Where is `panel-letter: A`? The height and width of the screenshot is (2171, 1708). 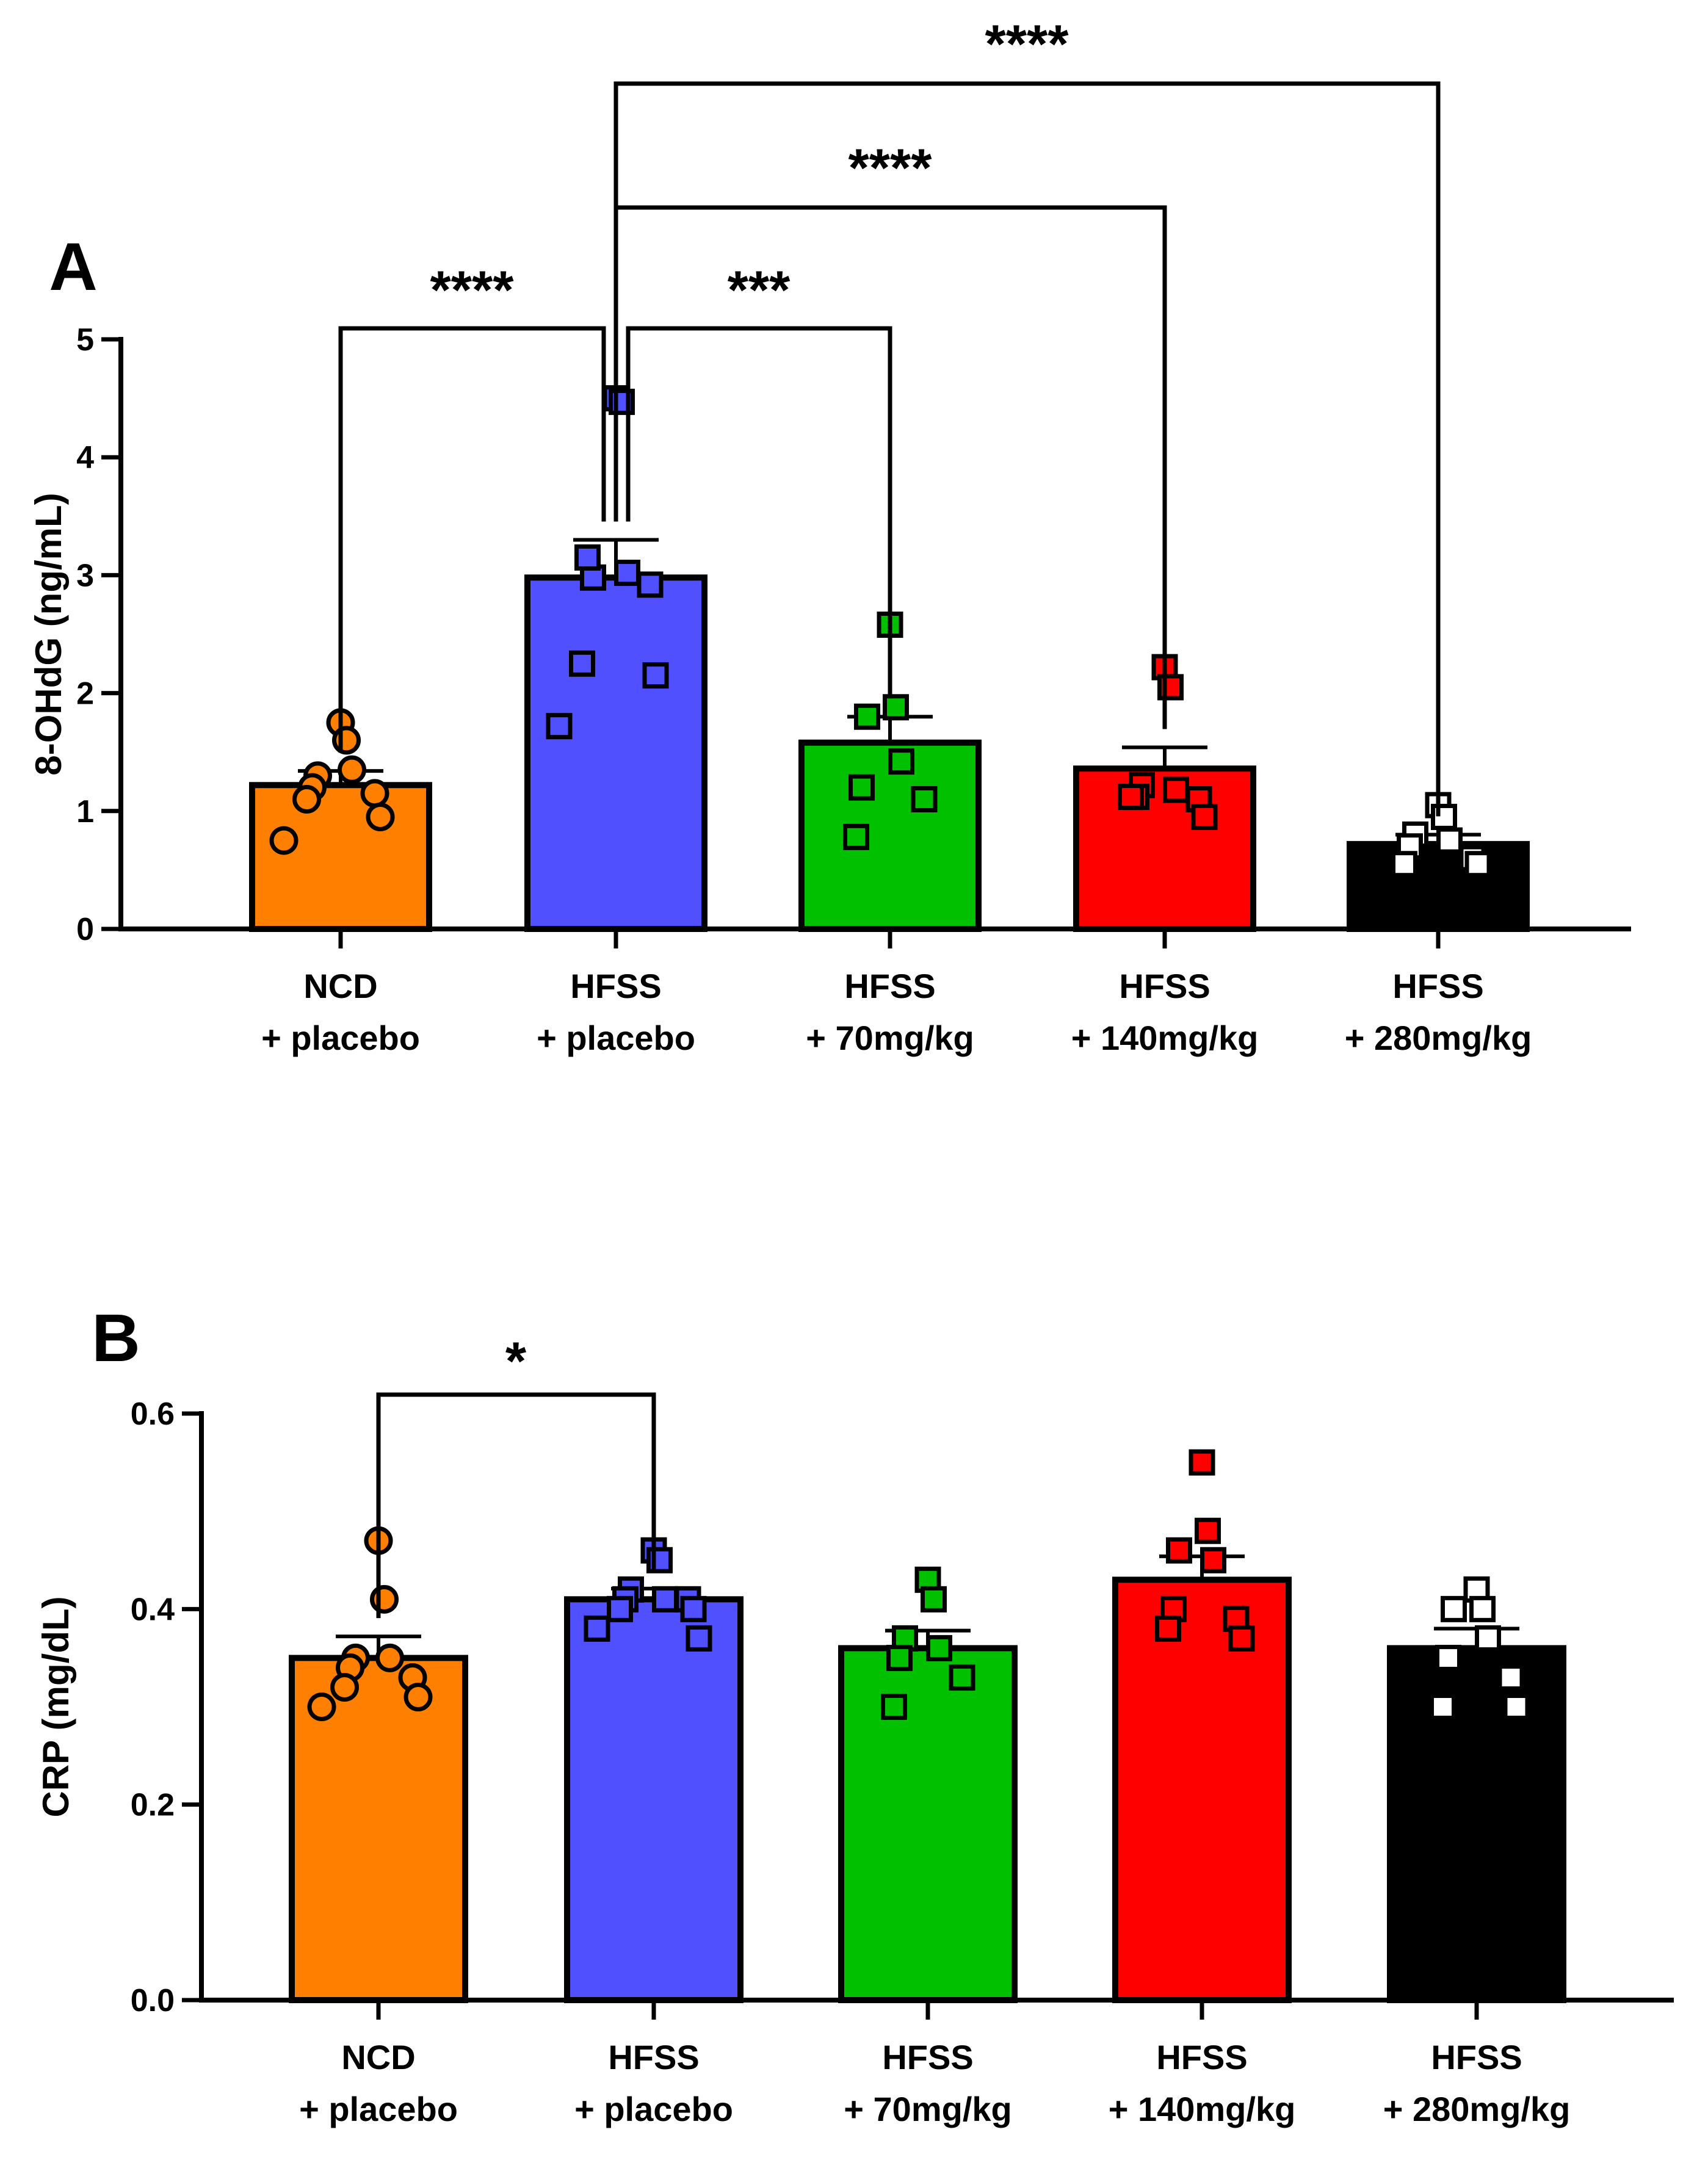
panel-letter: A is located at coordinates (73, 267).